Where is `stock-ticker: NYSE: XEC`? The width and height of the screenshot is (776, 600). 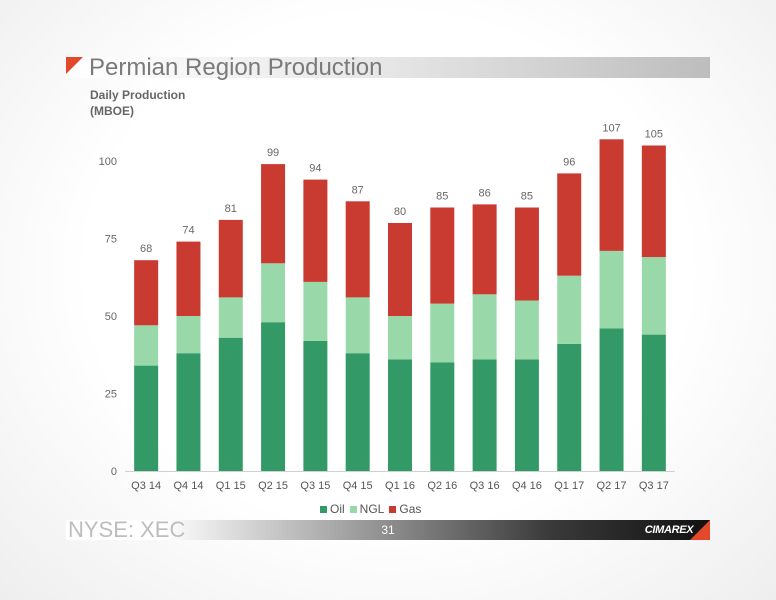 stock-ticker: NYSE: XEC is located at coordinates (127, 529).